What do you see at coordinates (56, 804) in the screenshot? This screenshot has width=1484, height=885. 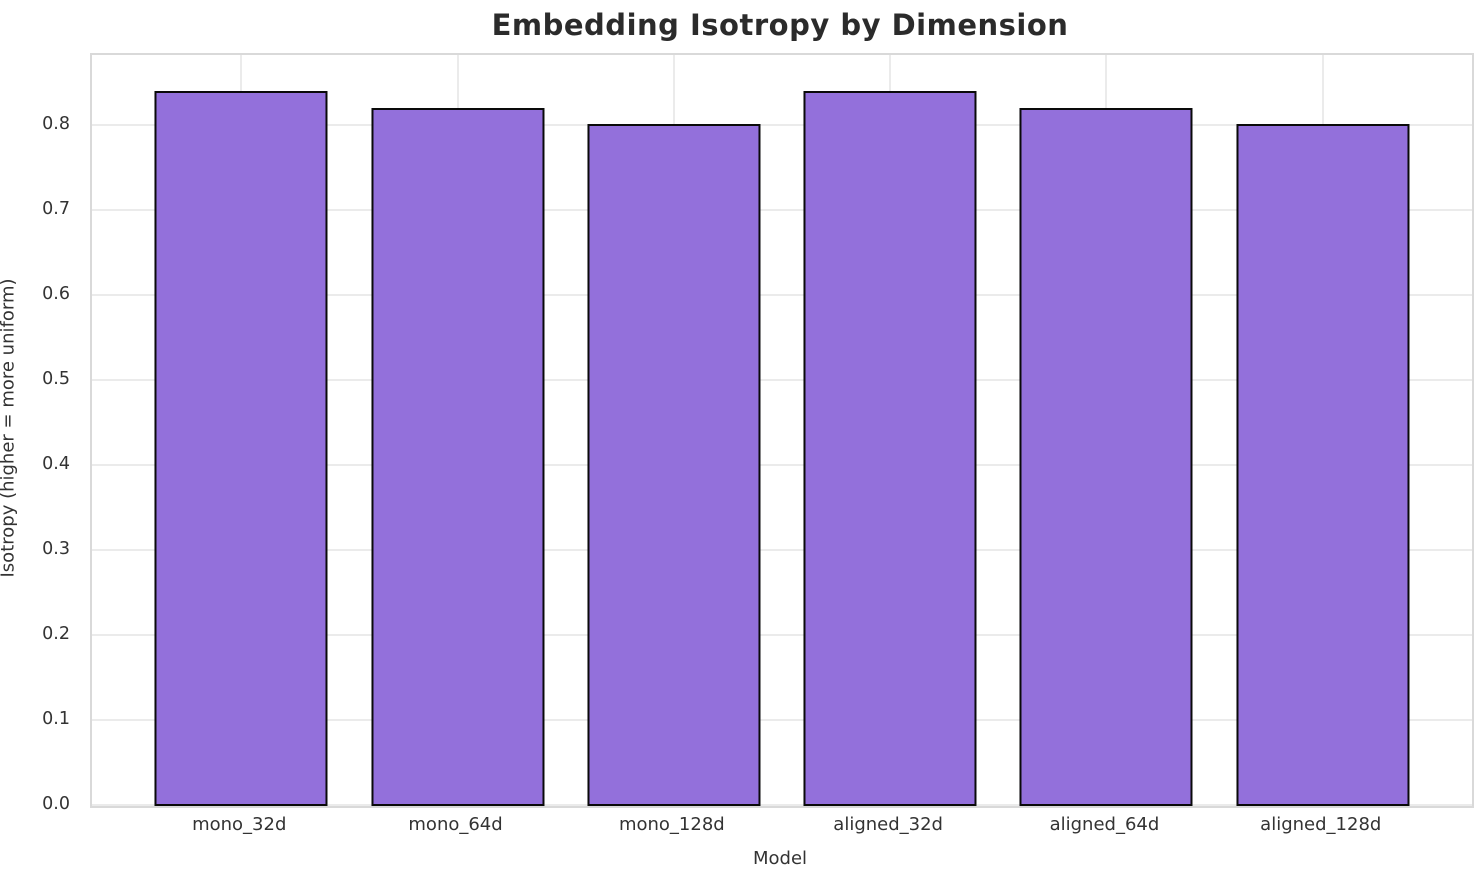 I see `y-tick-label: 0.0` at bounding box center [56, 804].